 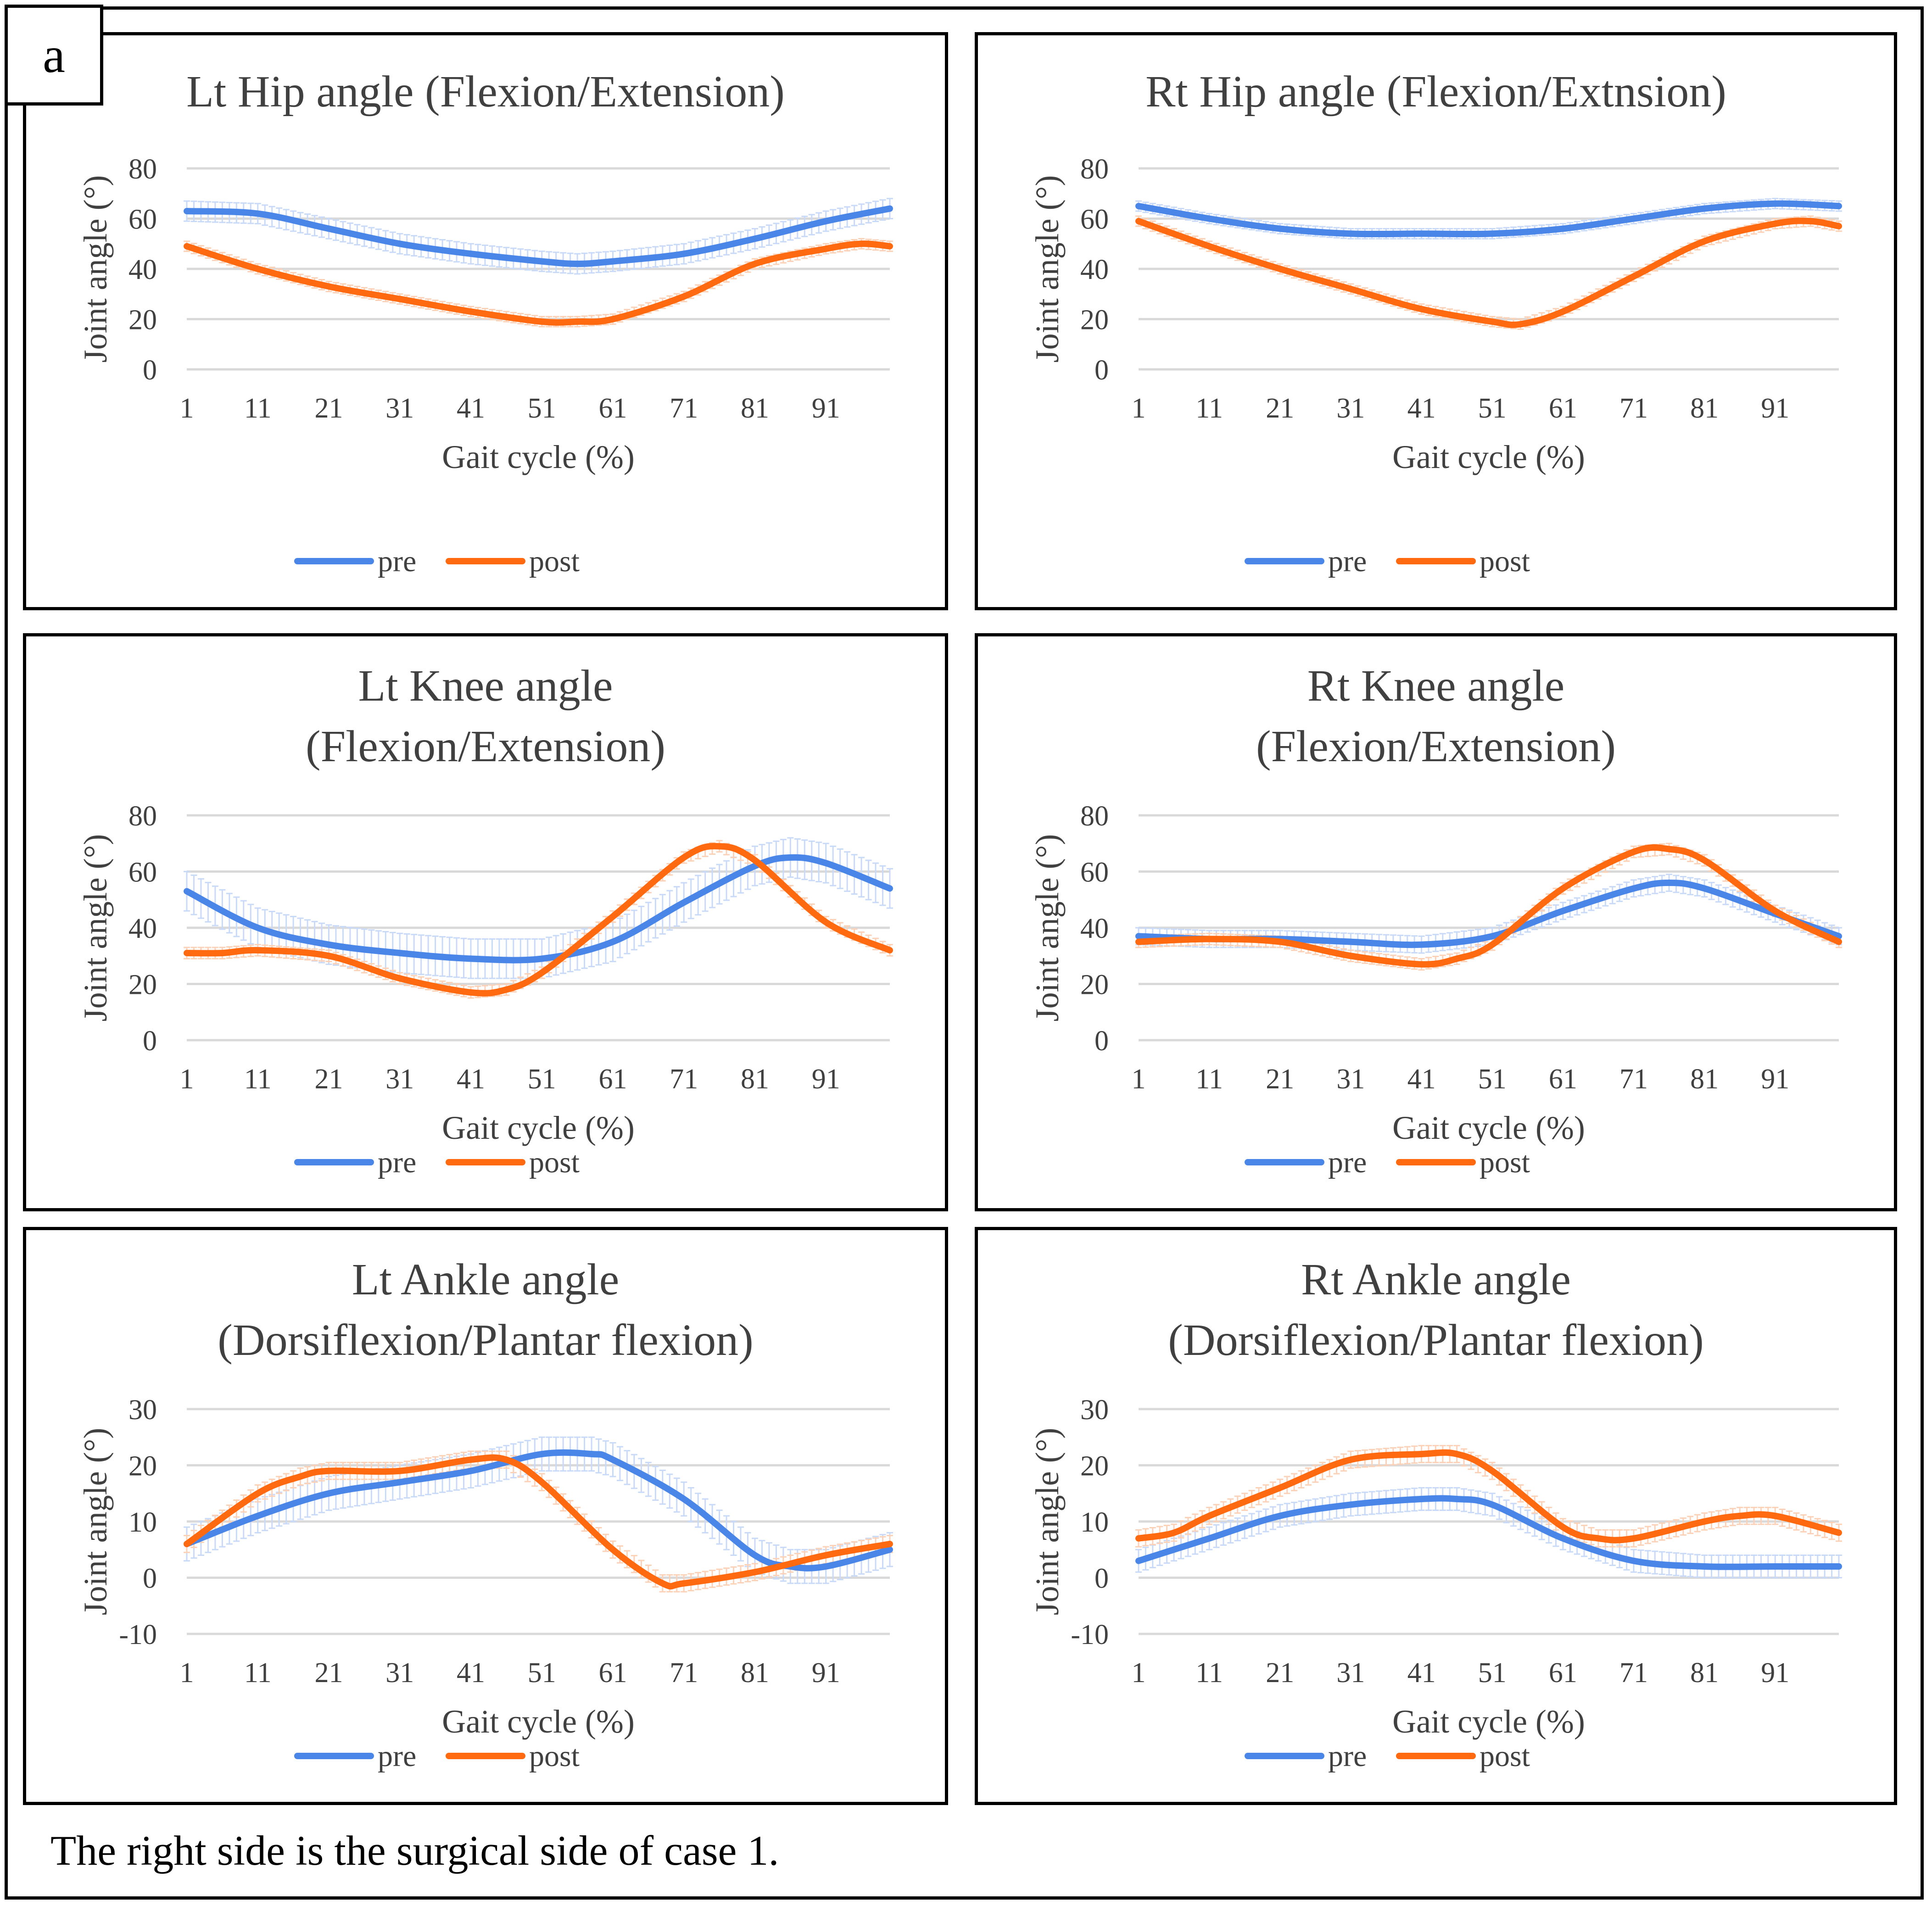 What do you see at coordinates (1094, 1522) in the screenshot?
I see `y-tick-label: 10` at bounding box center [1094, 1522].